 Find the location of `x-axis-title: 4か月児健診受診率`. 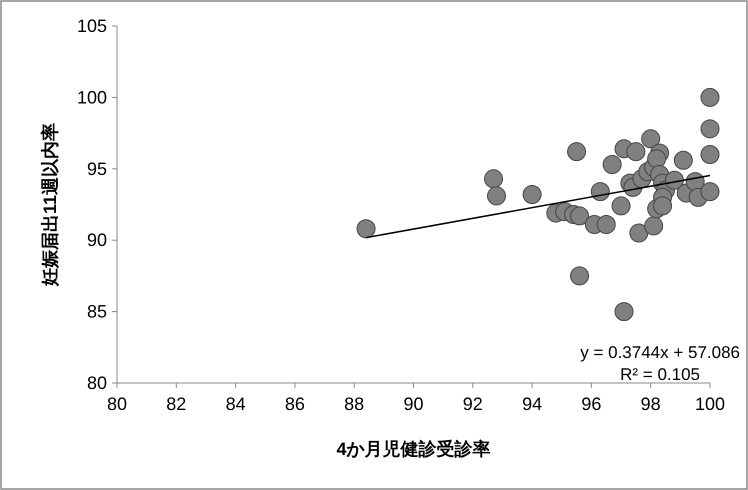

x-axis-title: 4か月児健診受診率 is located at coordinates (413, 449).